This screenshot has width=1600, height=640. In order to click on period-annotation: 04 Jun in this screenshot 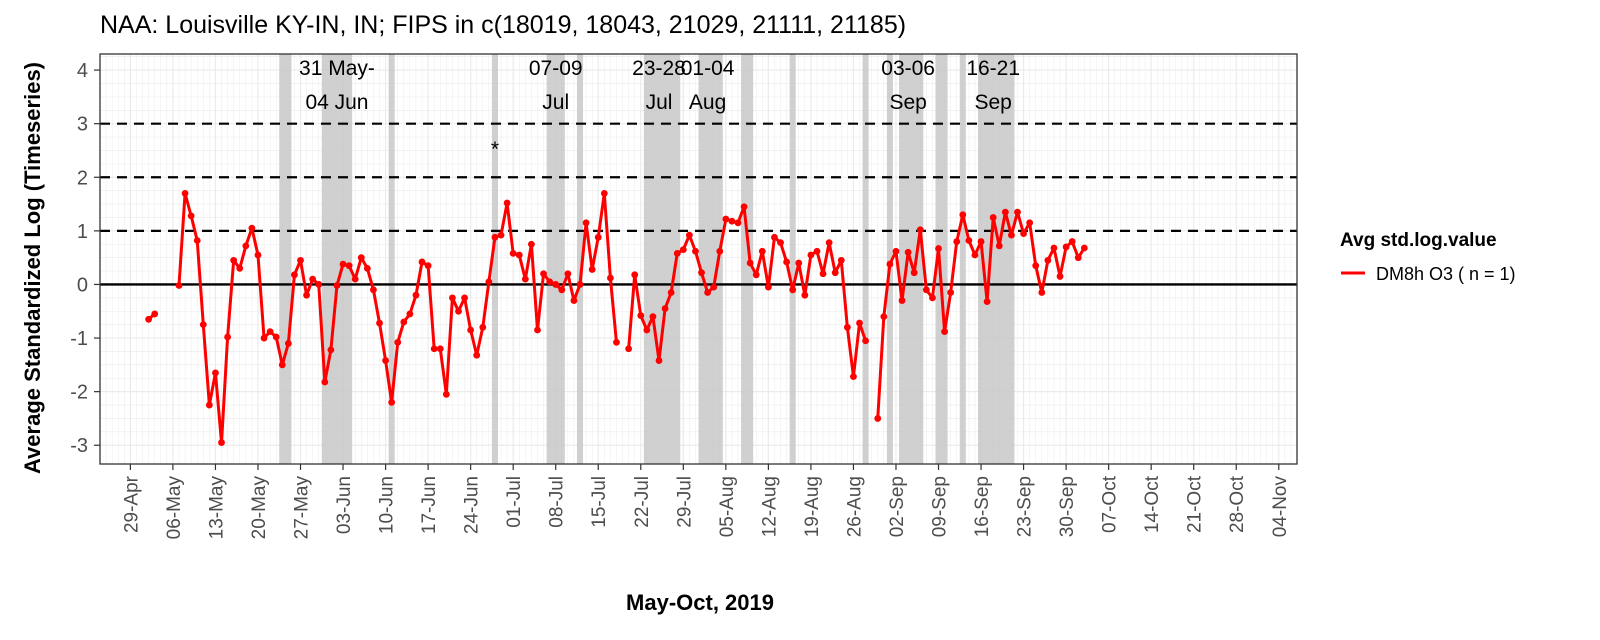, I will do `click(336, 102)`.